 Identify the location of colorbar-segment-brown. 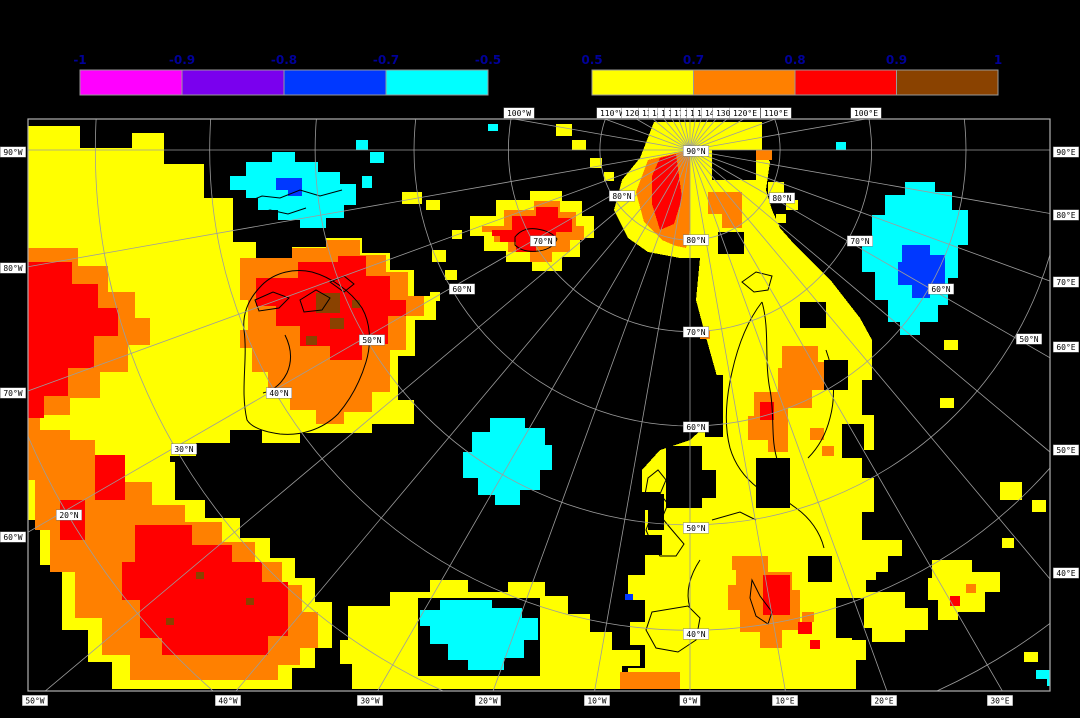
(947, 82).